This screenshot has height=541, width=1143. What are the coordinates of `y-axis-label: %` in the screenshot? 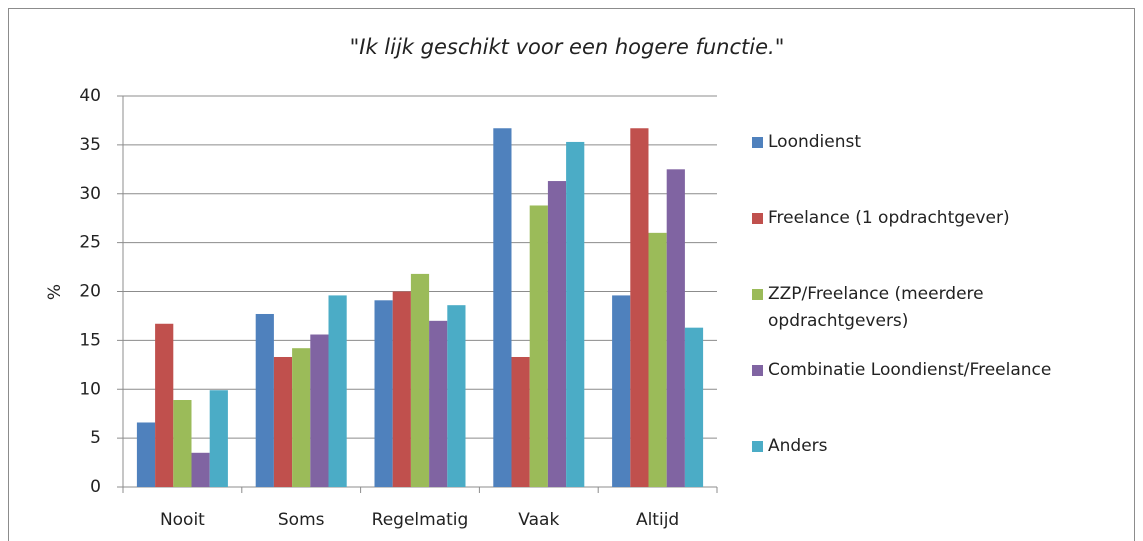 It's located at (55, 292).